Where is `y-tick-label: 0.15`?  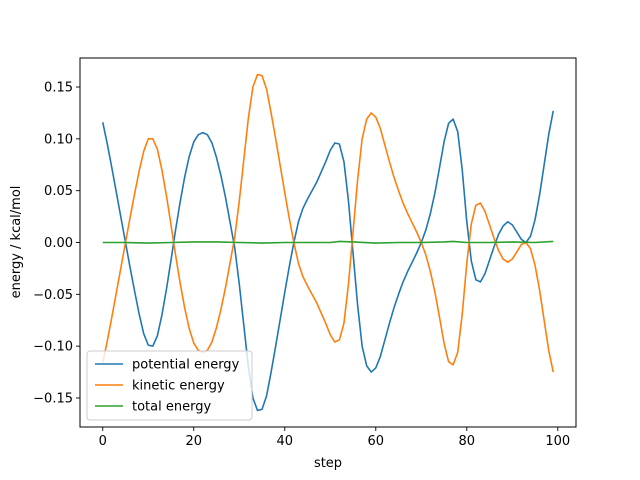
y-tick-label: 0.15 is located at coordinates (58, 88).